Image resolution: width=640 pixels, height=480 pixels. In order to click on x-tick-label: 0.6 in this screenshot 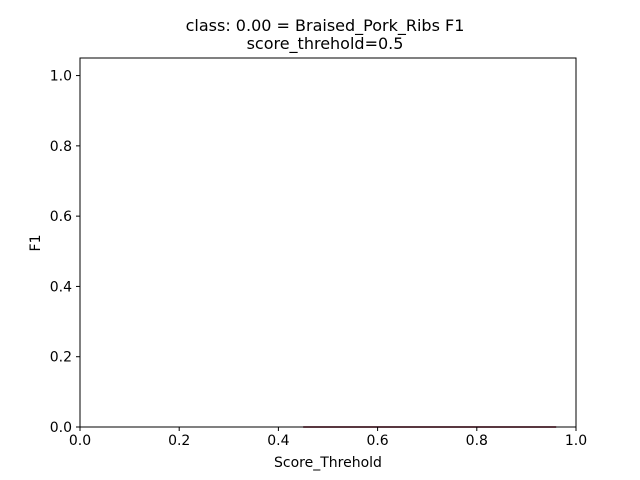, I will do `click(377, 441)`.